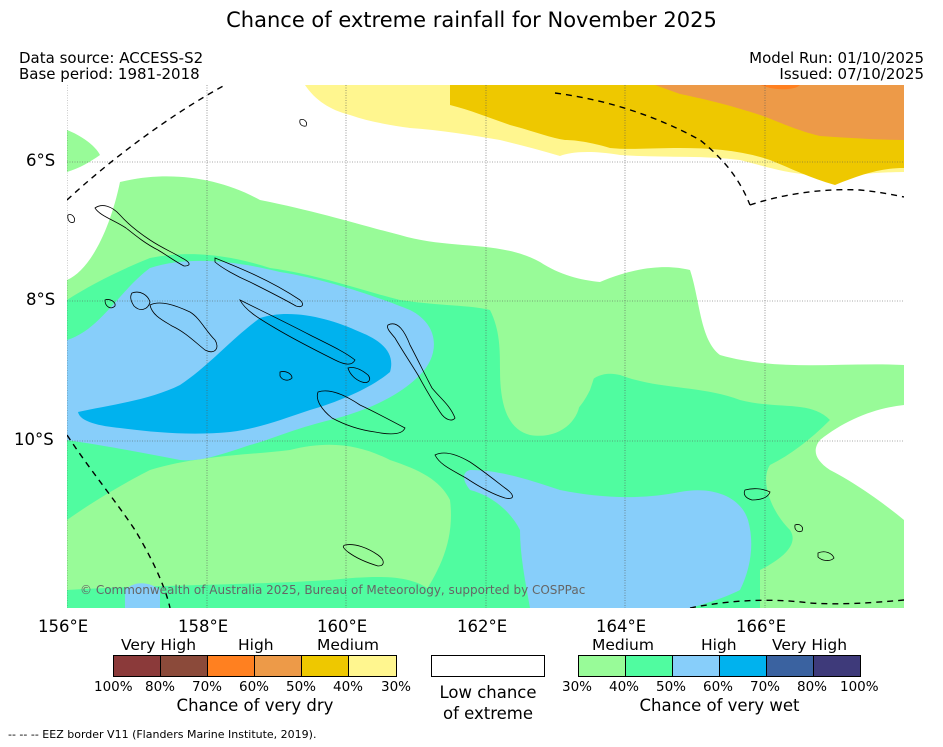  Describe the element at coordinates (621, 626) in the screenshot. I see `lon-tick-164: 164°E` at that location.